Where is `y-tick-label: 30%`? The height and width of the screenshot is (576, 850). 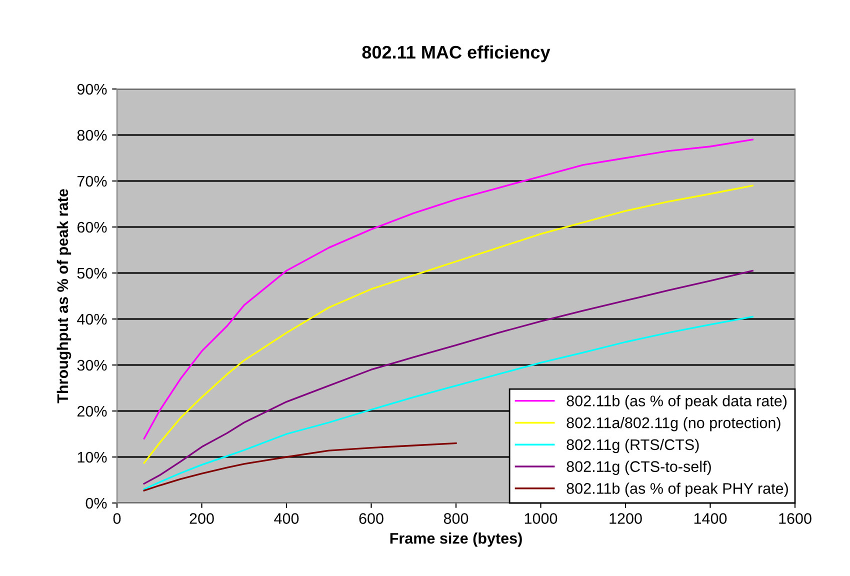
y-tick-label: 30% is located at coordinates (92, 365).